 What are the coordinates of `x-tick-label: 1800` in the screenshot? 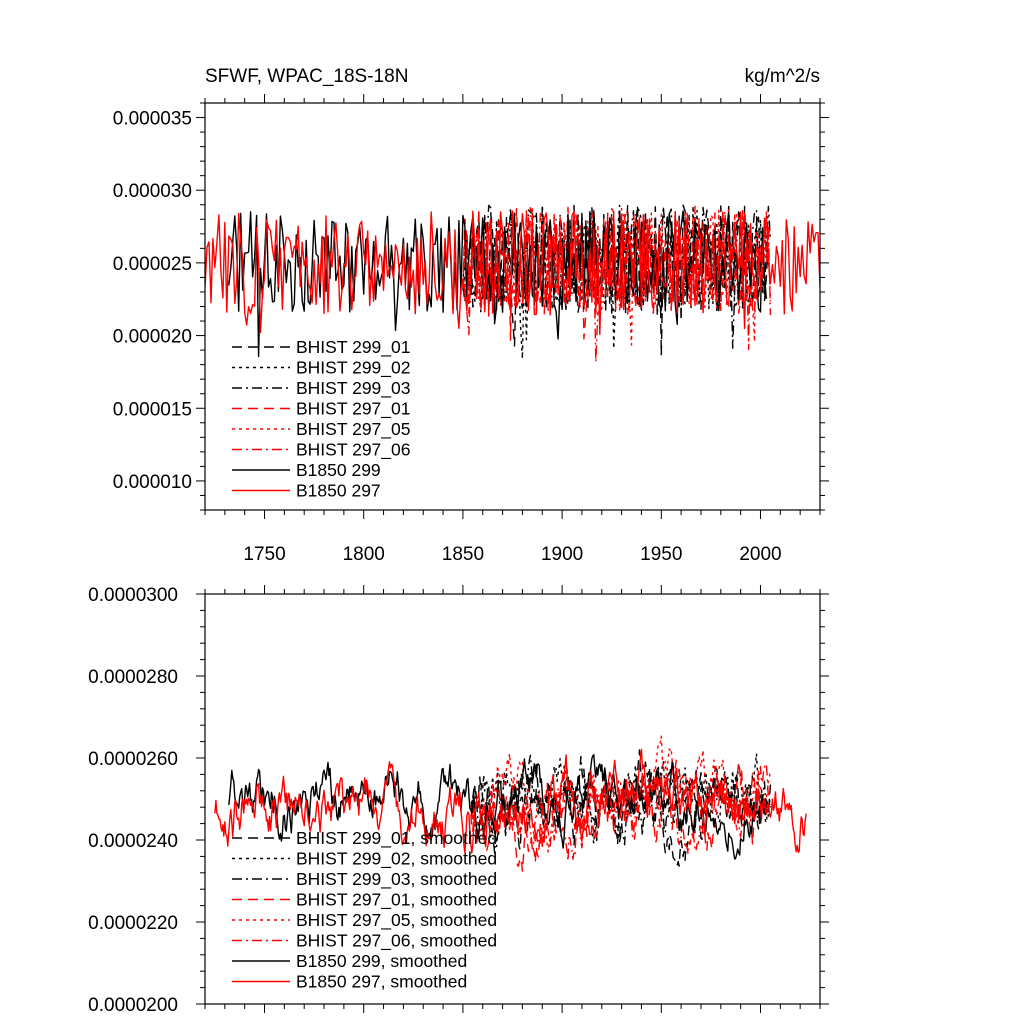 It's located at (364, 554).